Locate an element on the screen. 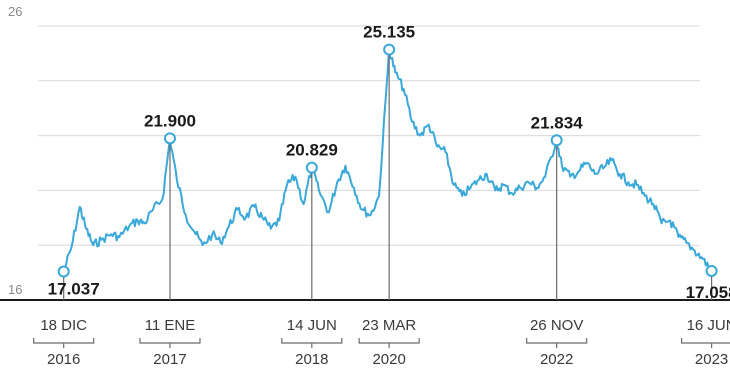 The height and width of the screenshot is (377, 730). peak-value-label: 17.058 is located at coordinates (708, 292).